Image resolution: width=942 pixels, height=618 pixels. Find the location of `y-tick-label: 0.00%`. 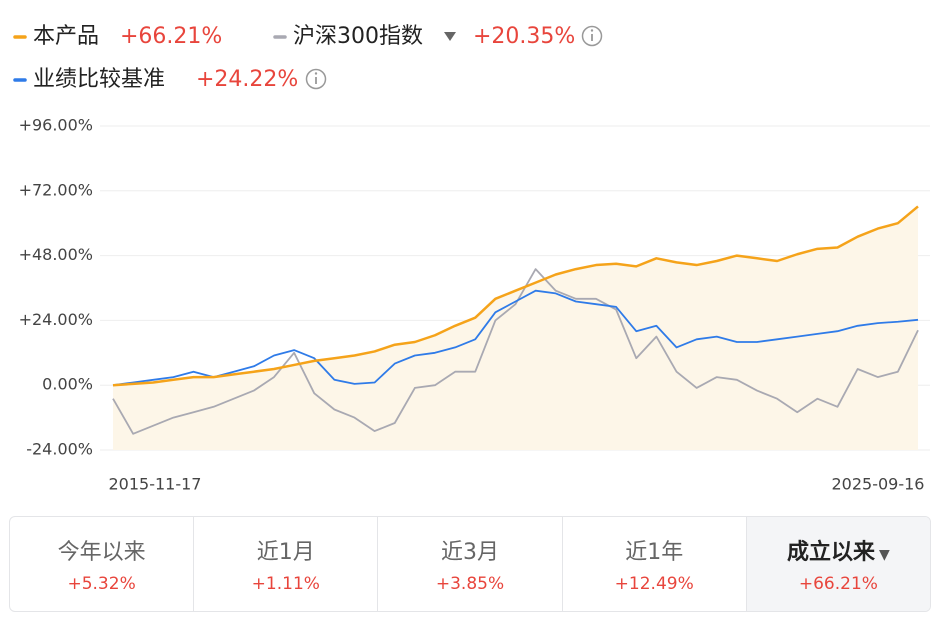

y-tick-label: 0.00% is located at coordinates (67, 384).